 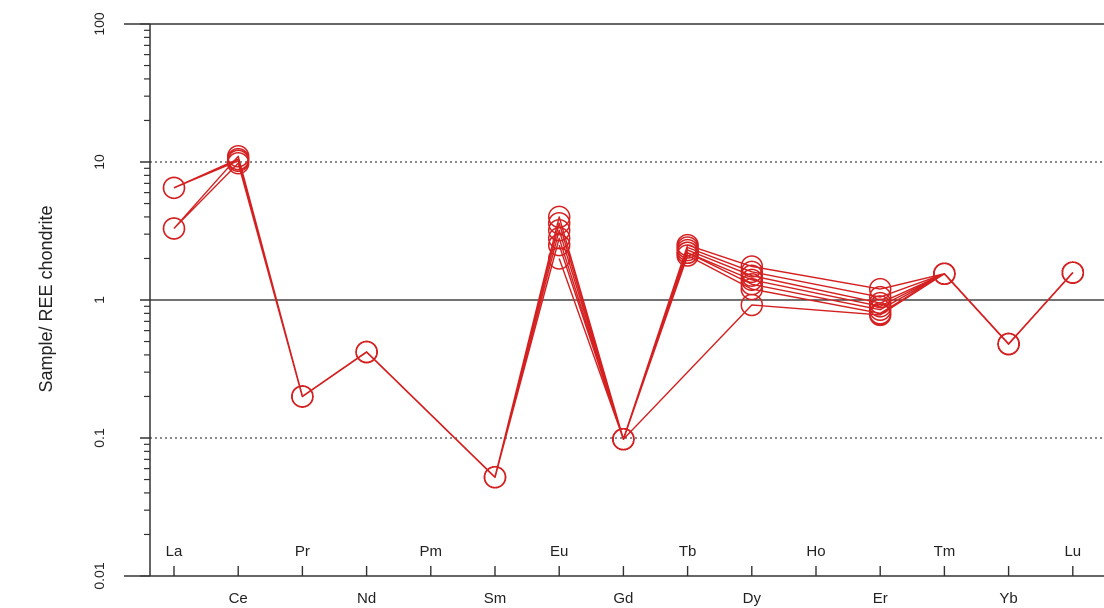 I want to click on x-tick-label-gd: Gd, so click(x=623, y=598).